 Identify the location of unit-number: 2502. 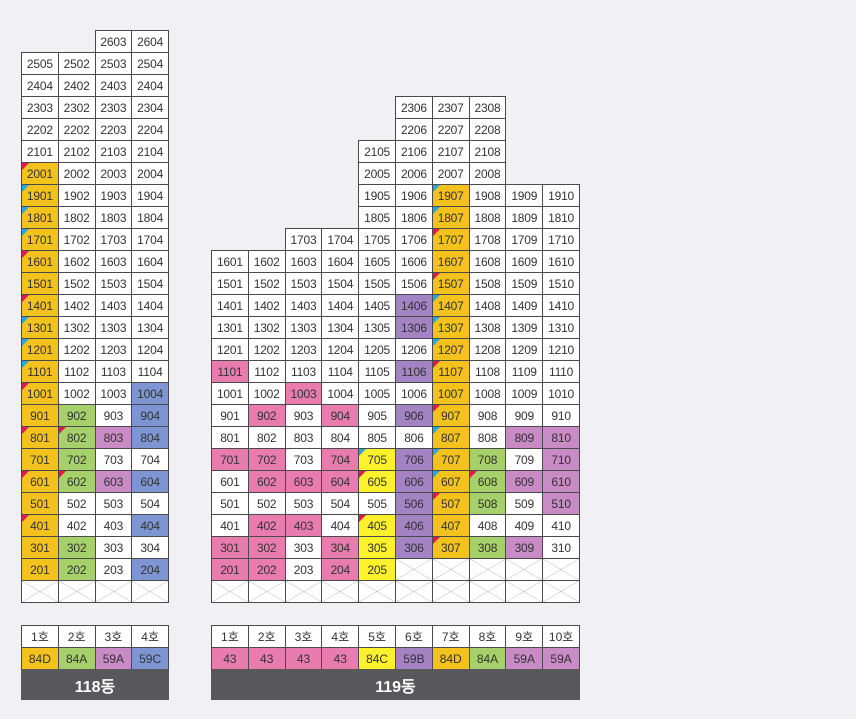
(76, 63).